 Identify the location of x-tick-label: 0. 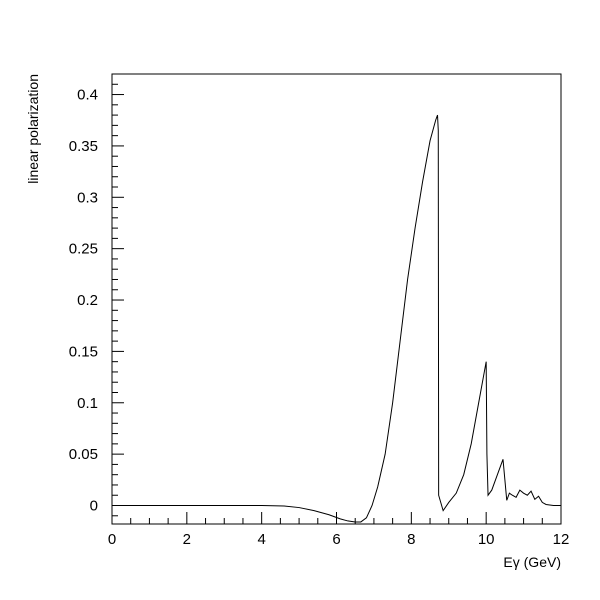
(112, 539).